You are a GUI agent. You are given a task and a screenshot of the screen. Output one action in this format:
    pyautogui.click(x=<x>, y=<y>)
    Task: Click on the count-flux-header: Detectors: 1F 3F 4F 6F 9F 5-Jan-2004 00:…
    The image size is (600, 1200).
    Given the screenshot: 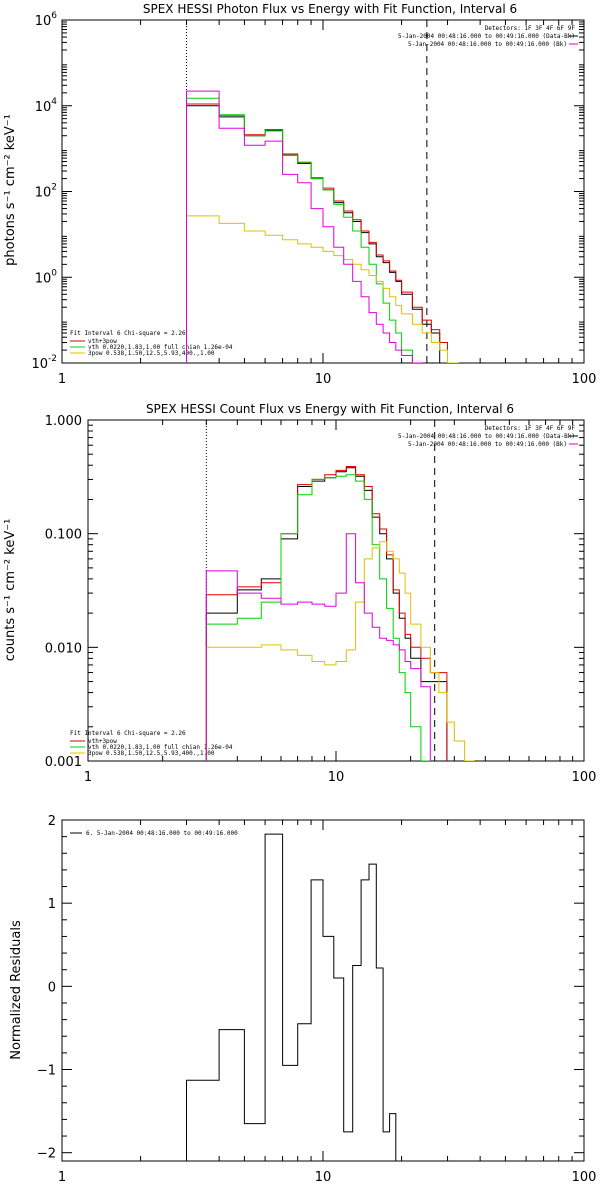 What is the action you would take?
    pyautogui.click(x=488, y=436)
    